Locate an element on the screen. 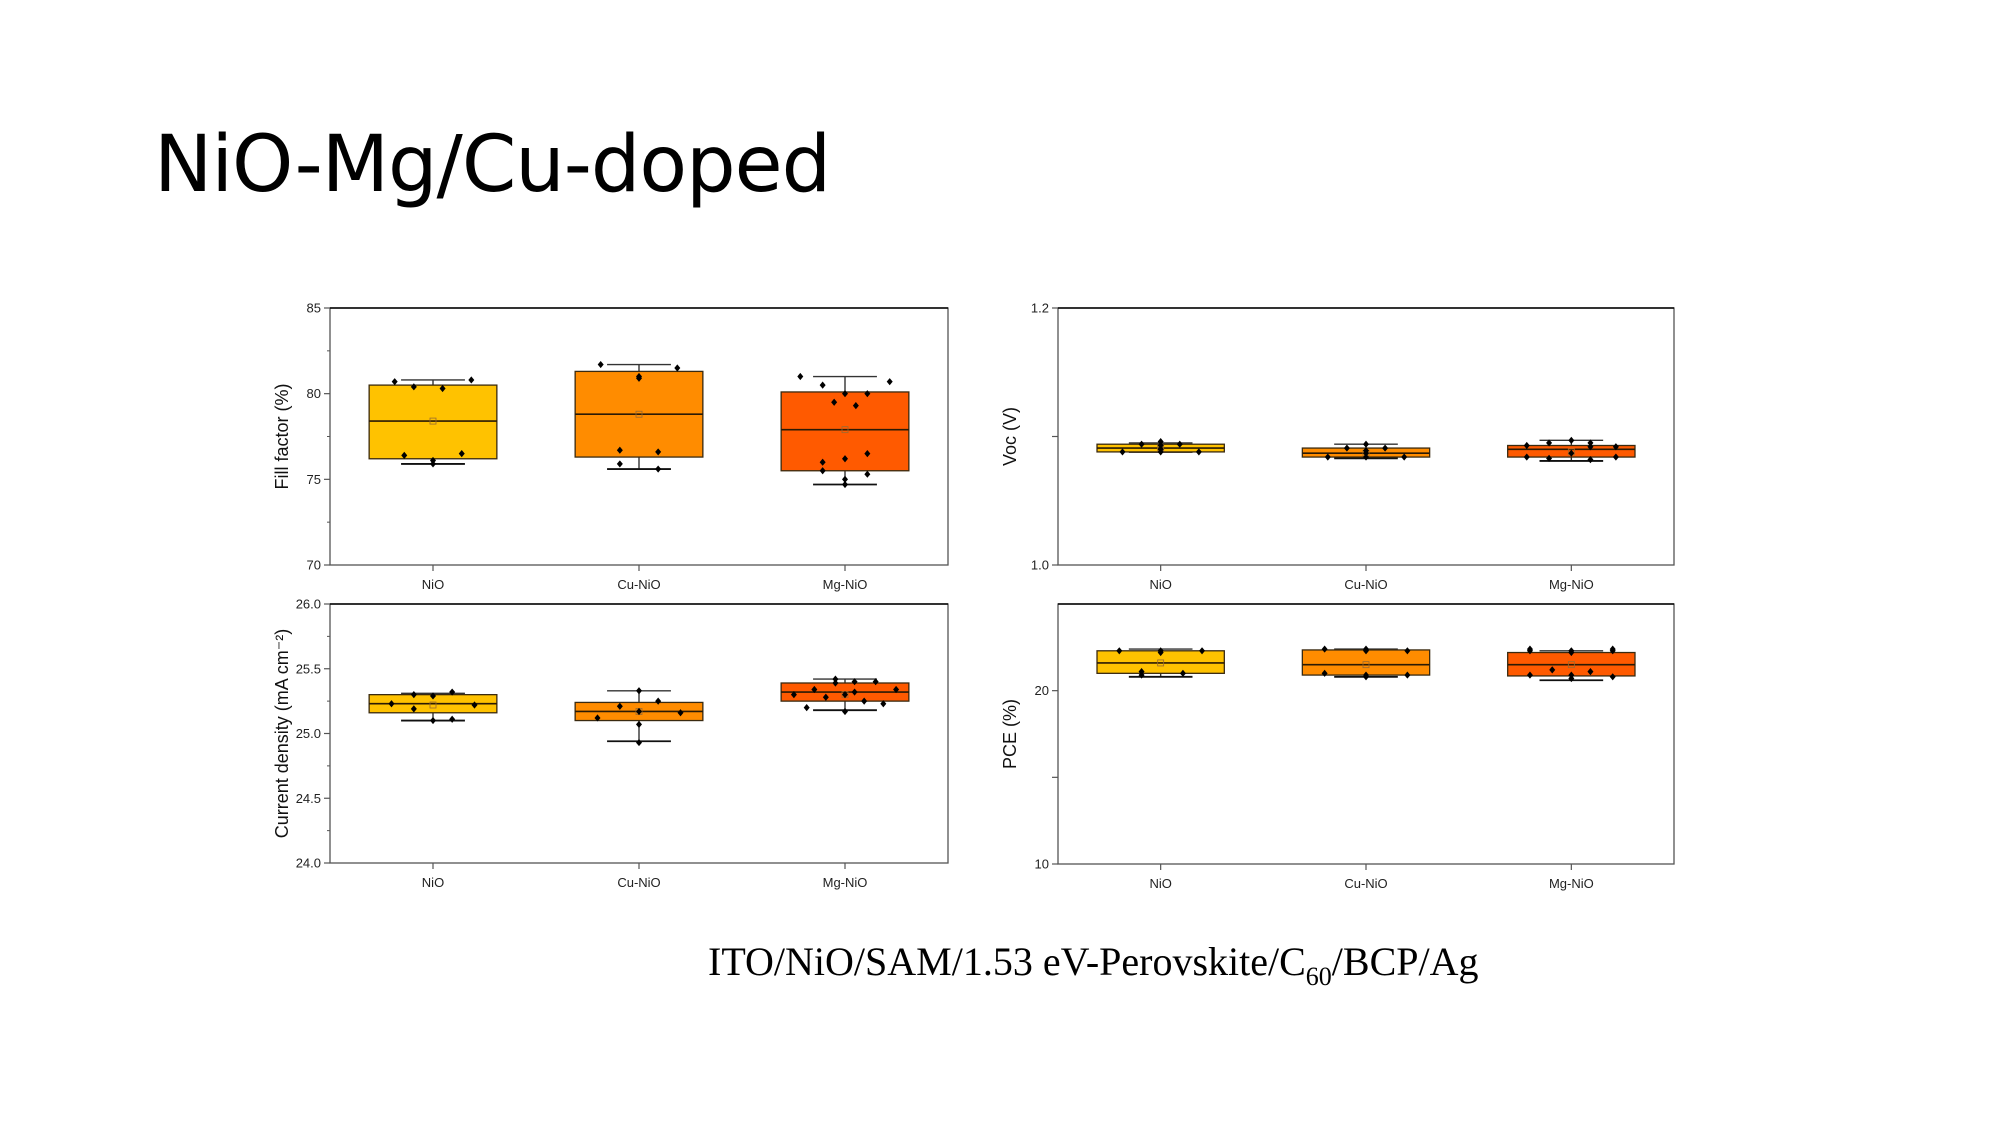 This screenshot has height=1125, width=2000. y-axis-label: Voc (V) is located at coordinates (1010, 436).